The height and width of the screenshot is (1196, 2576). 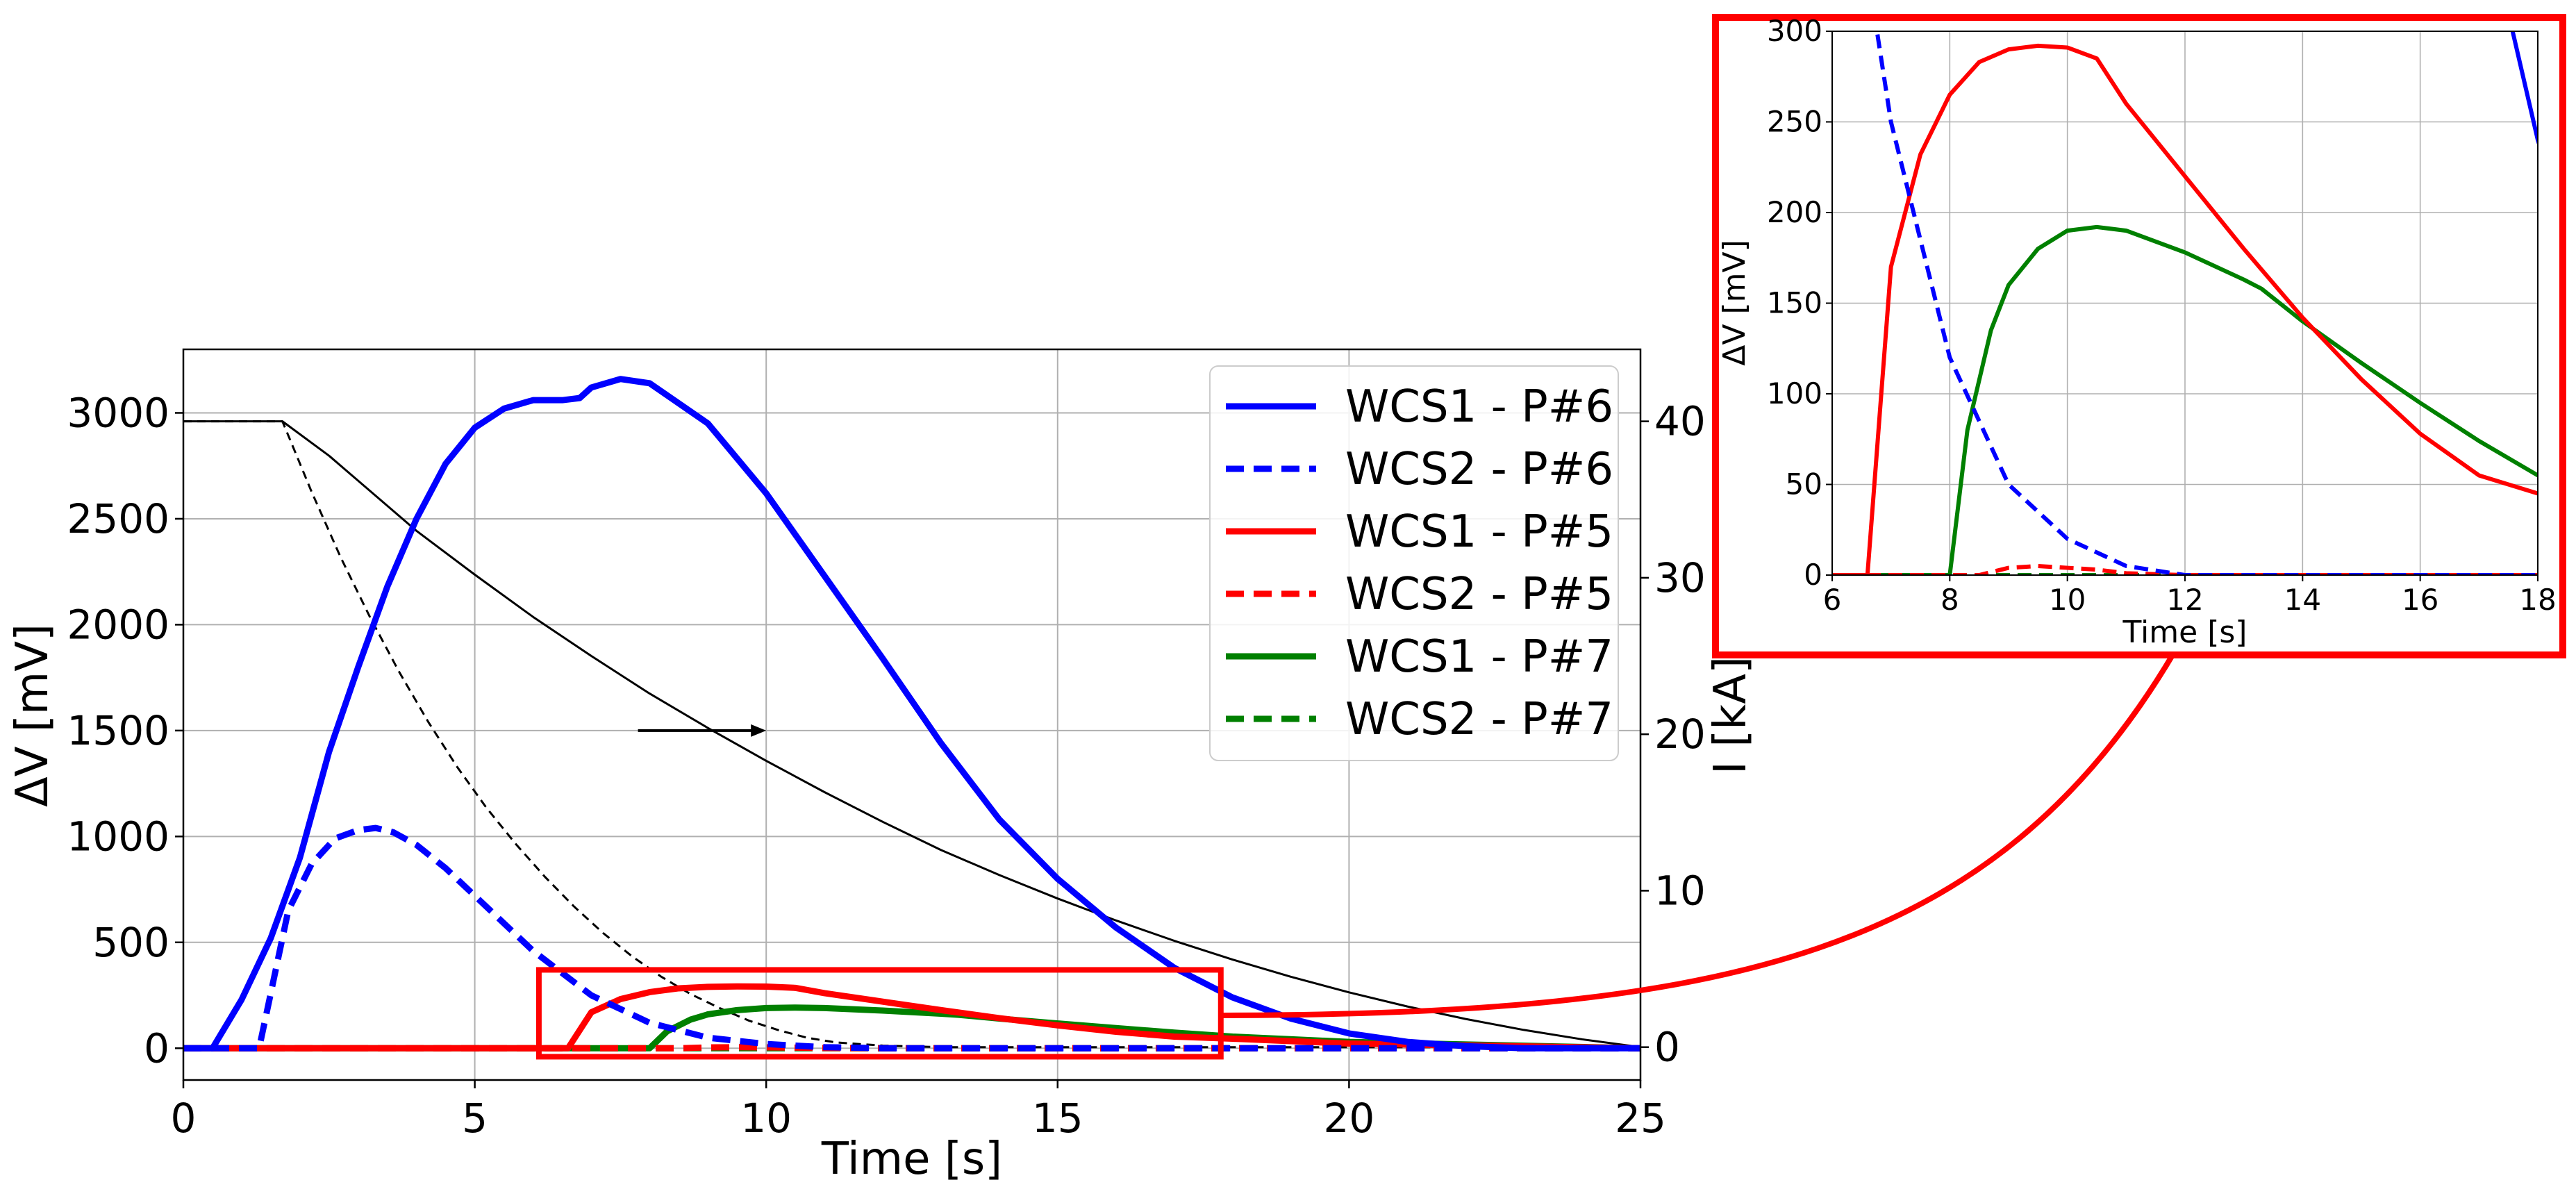 I want to click on main-y2-tick-label: 0, so click(x=1667, y=1047).